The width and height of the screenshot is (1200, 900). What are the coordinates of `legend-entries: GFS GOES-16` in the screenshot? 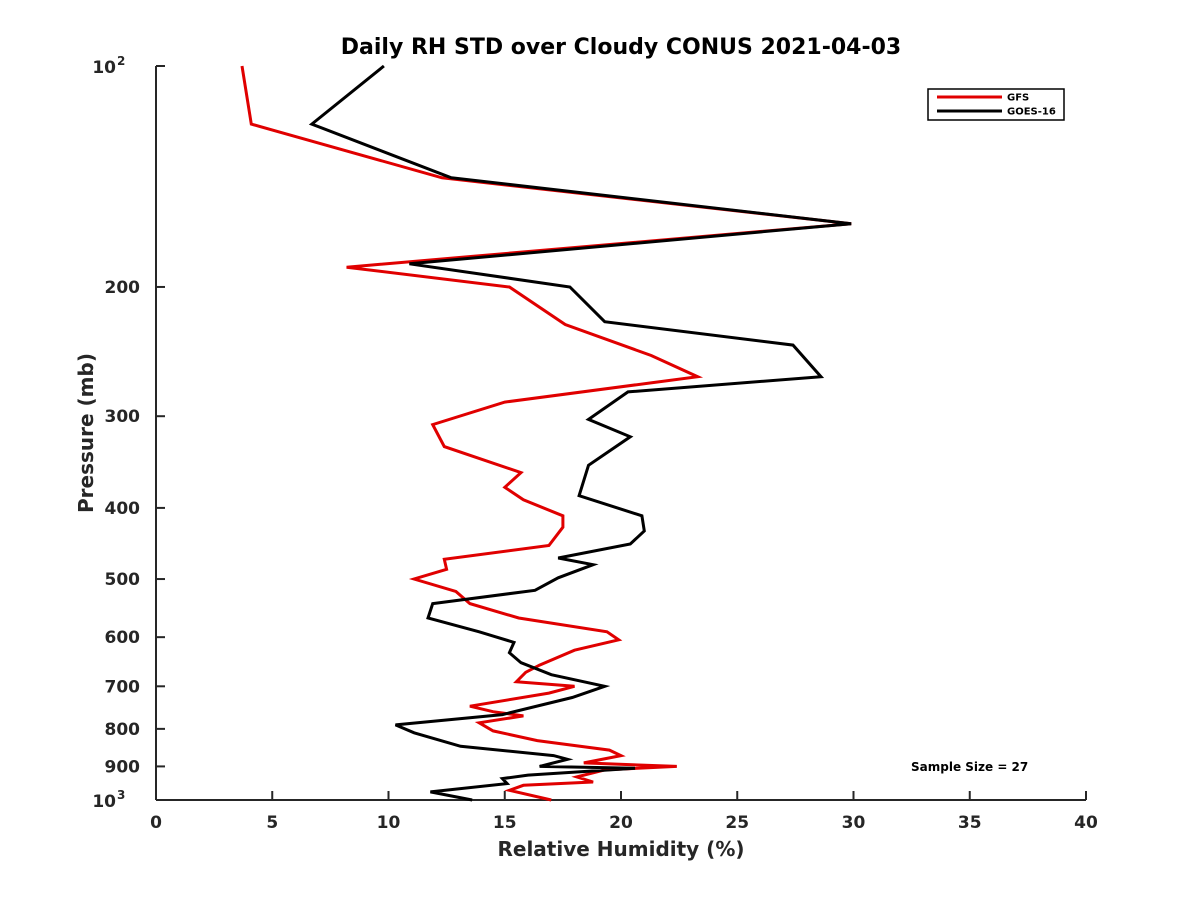 It's located at (996, 105).